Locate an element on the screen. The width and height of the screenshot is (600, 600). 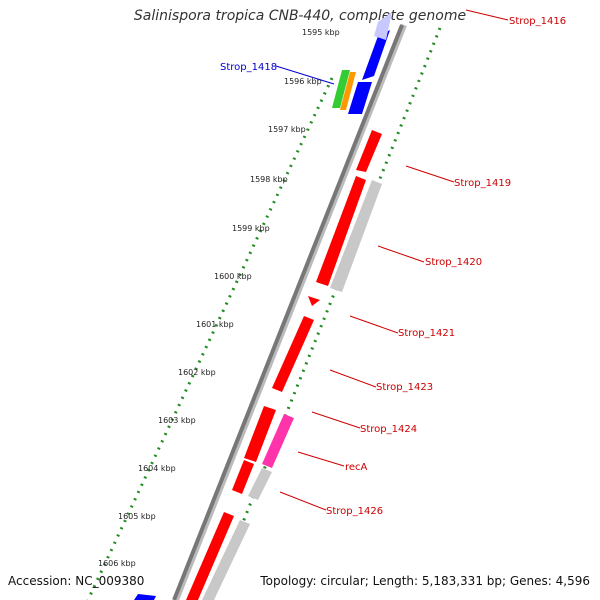
gene-label-strop1416: Strop_1416 is located at coordinates (537, 21).